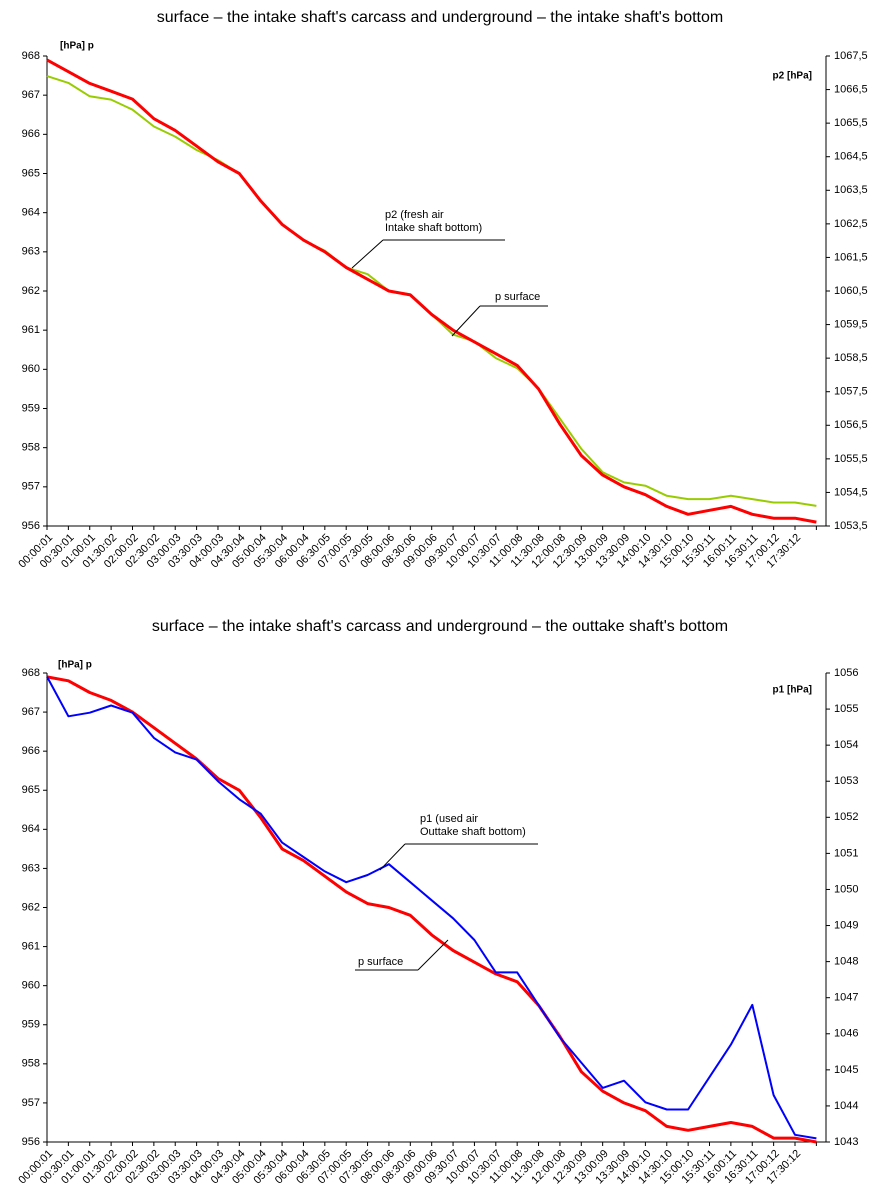 The height and width of the screenshot is (1203, 881). What do you see at coordinates (851, 324) in the screenshot?
I see `y2-tick-label: 1059,5` at bounding box center [851, 324].